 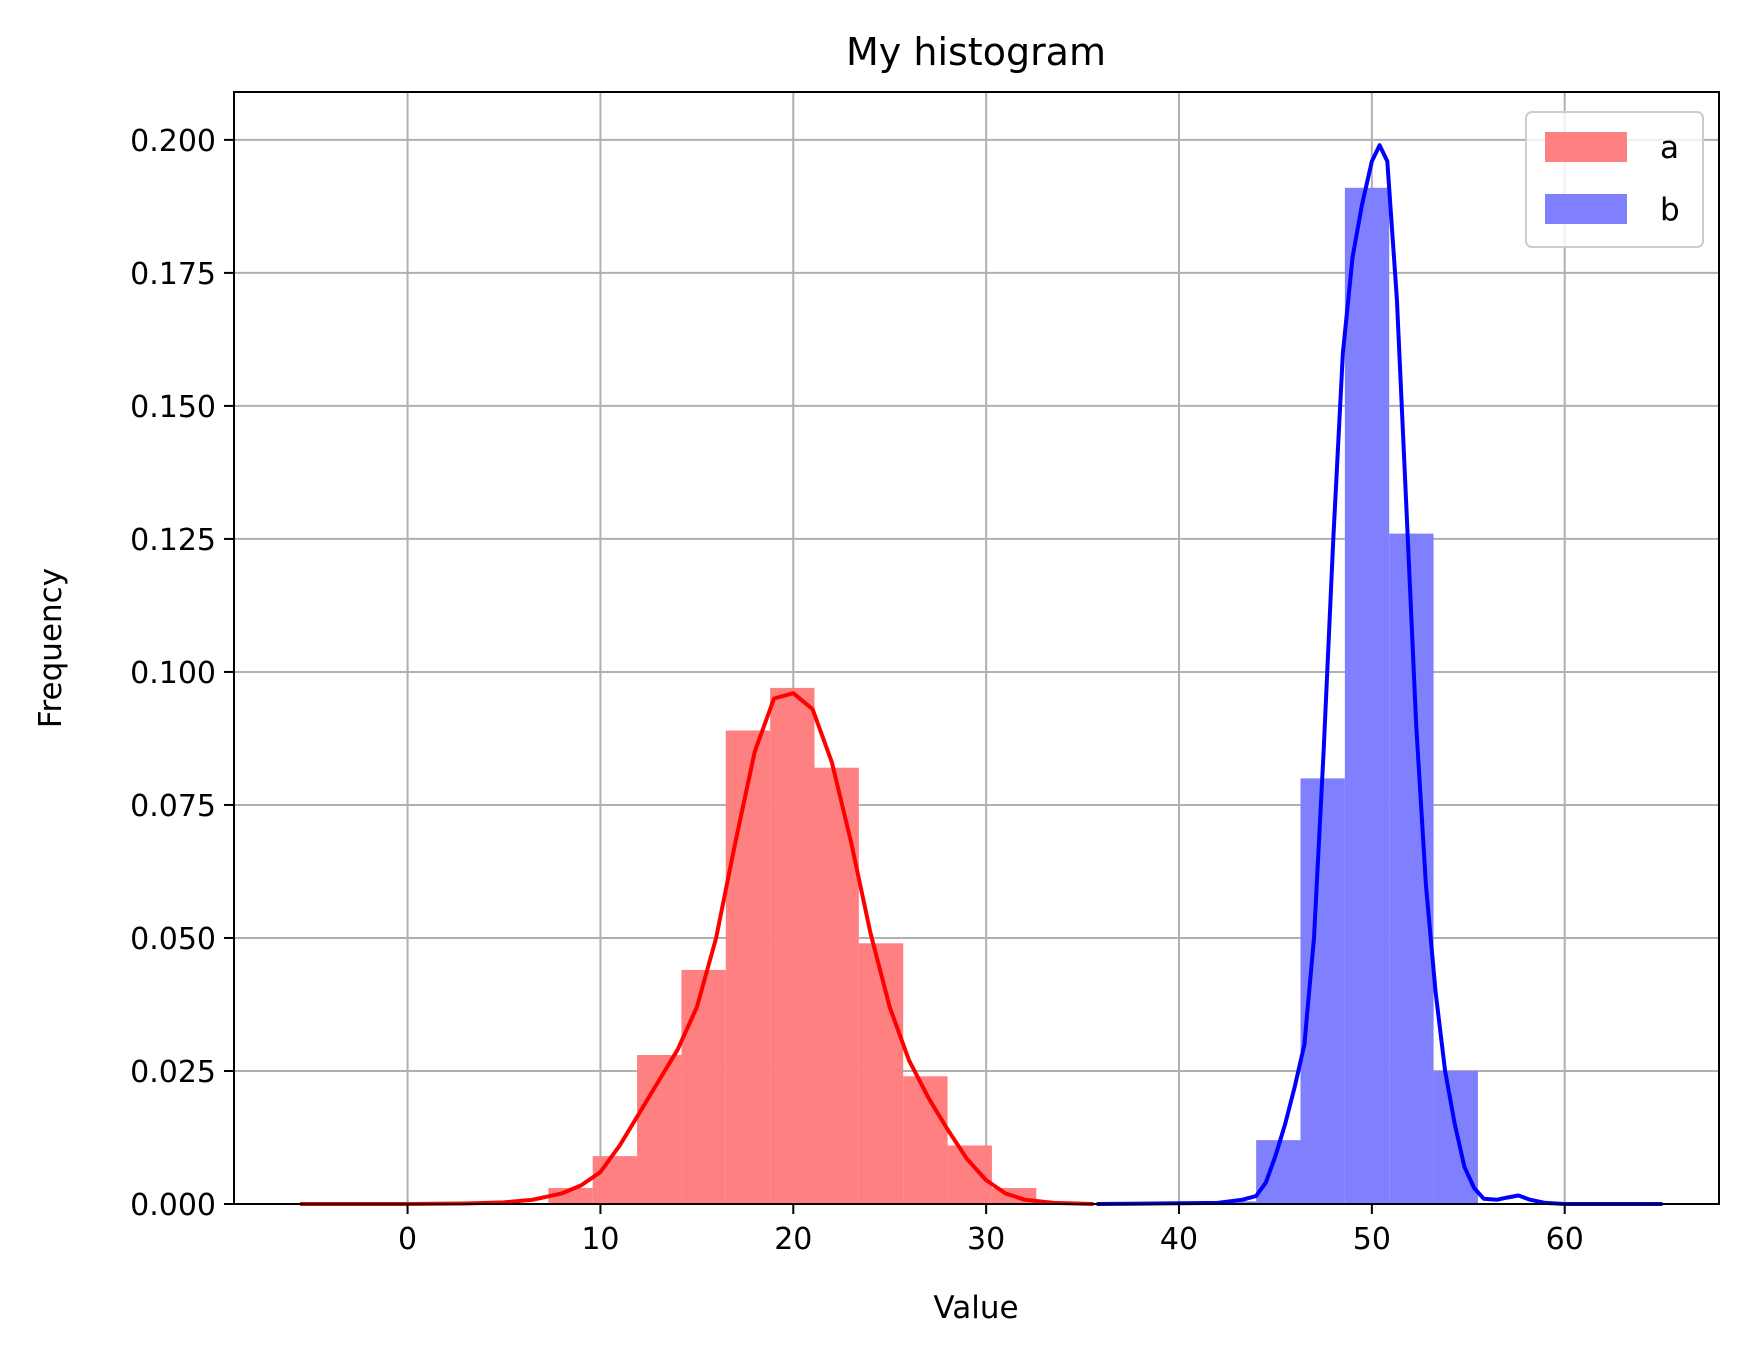 I want to click on y-tick-label: 0.000, so click(x=173, y=1205).